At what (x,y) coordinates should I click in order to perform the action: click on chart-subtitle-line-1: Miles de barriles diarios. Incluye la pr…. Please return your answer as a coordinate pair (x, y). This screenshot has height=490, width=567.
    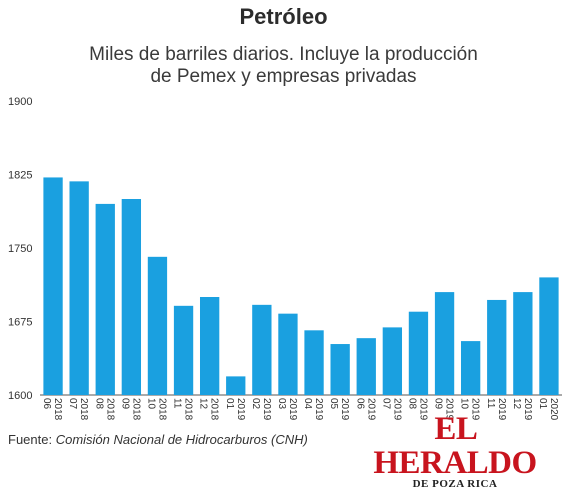
    Looking at the image, I should click on (283, 54).